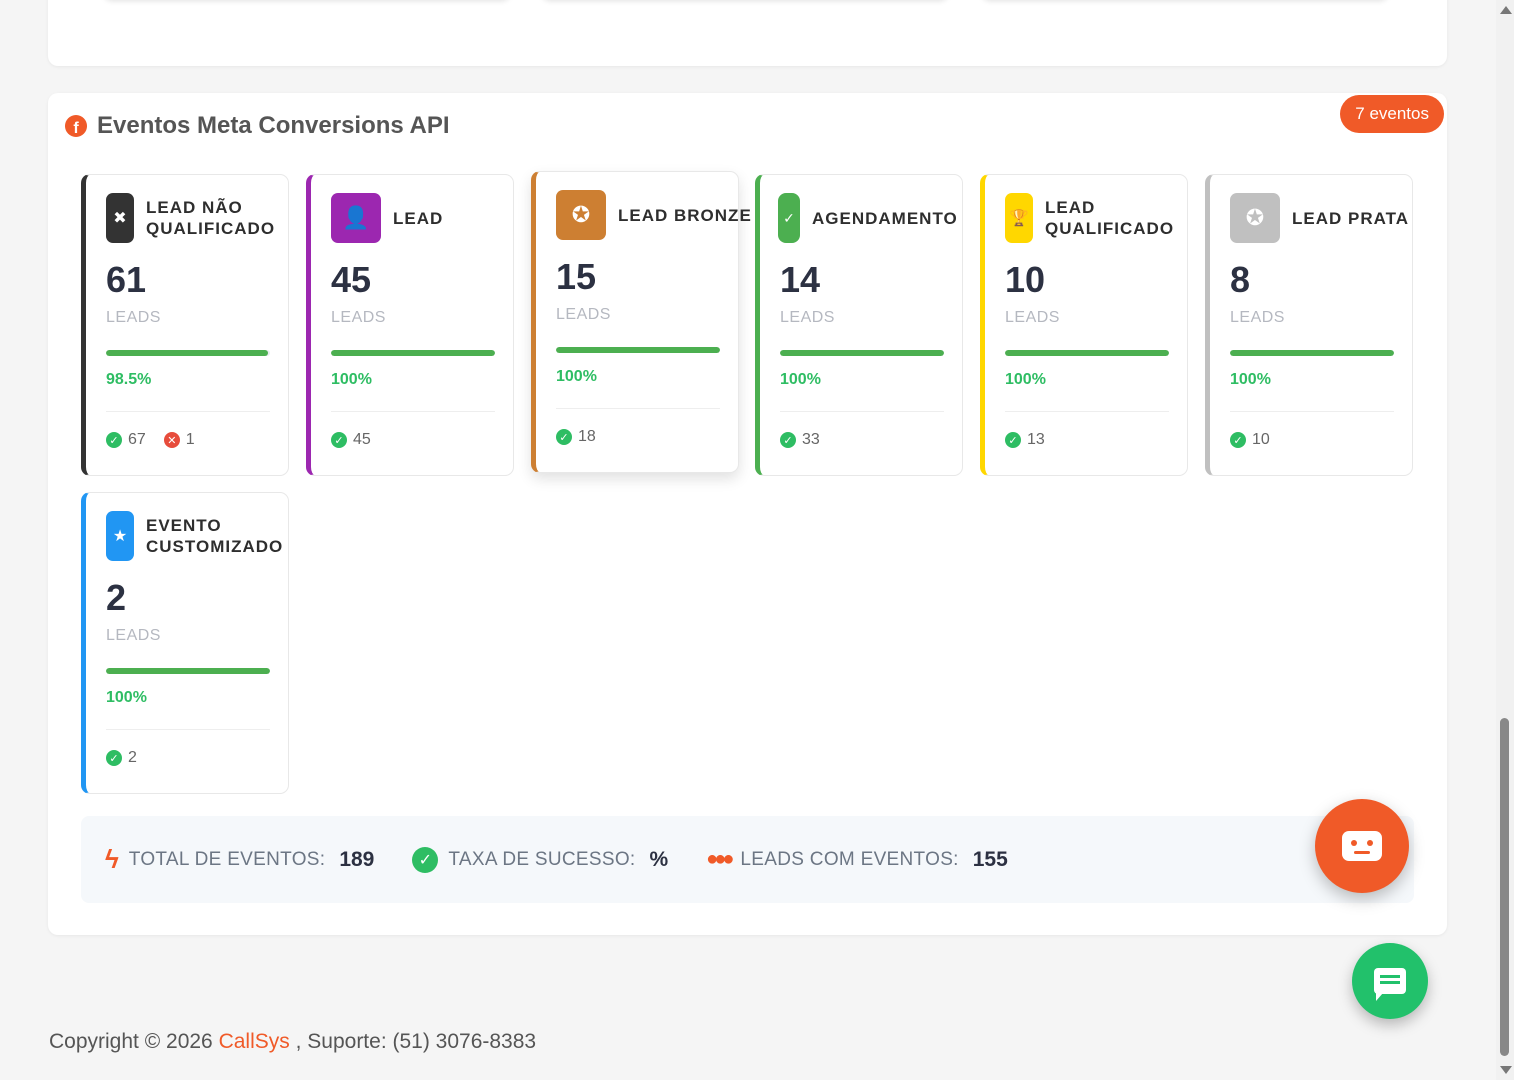 This screenshot has width=1514, height=1080. What do you see at coordinates (116, 597) in the screenshot?
I see `event-value: 2` at bounding box center [116, 597].